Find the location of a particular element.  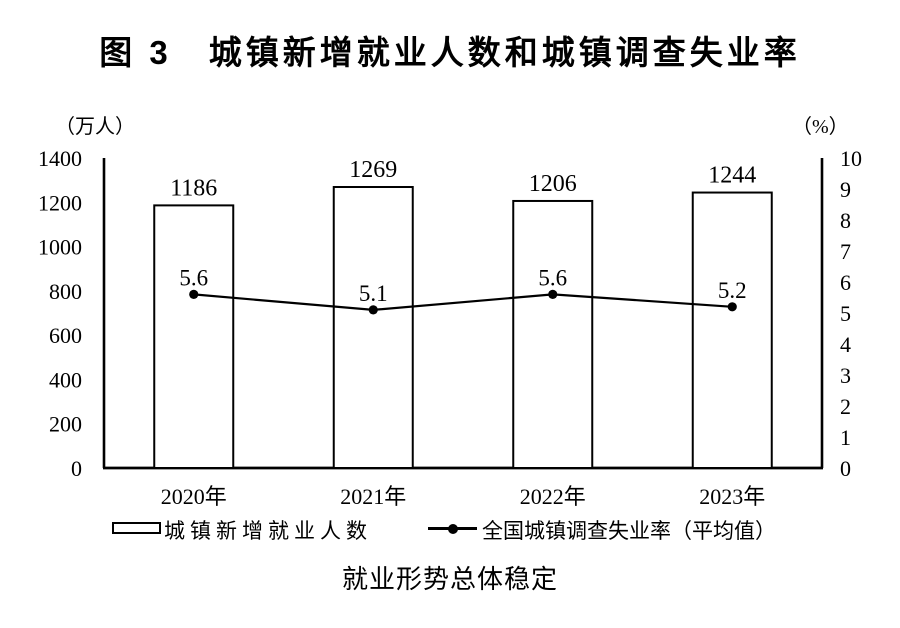

legend-line-dot-icon is located at coordinates (452, 528).